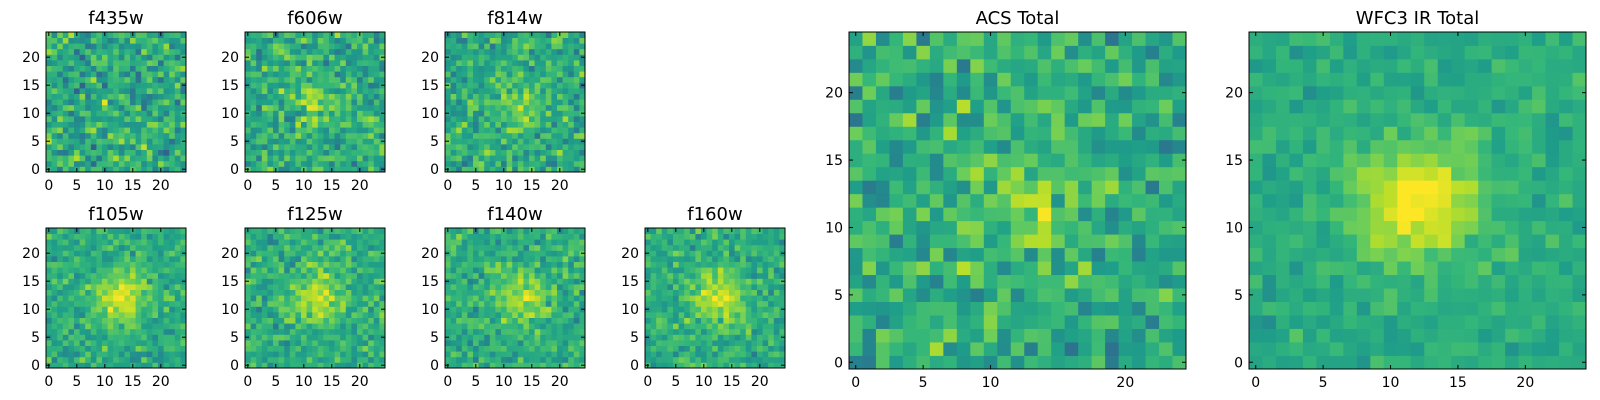 This screenshot has height=400, width=1600. What do you see at coordinates (560, 186) in the screenshot?
I see `x-tick-label: 20` at bounding box center [560, 186].